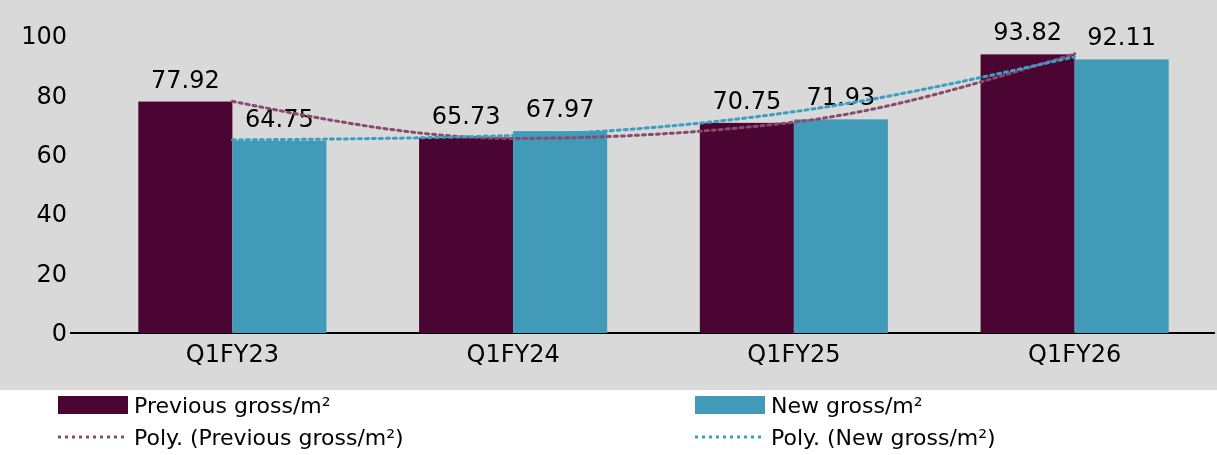 This screenshot has width=1217, height=455. What do you see at coordinates (232, 354) in the screenshot?
I see `x-tick-label: Q1FY23` at bounding box center [232, 354].